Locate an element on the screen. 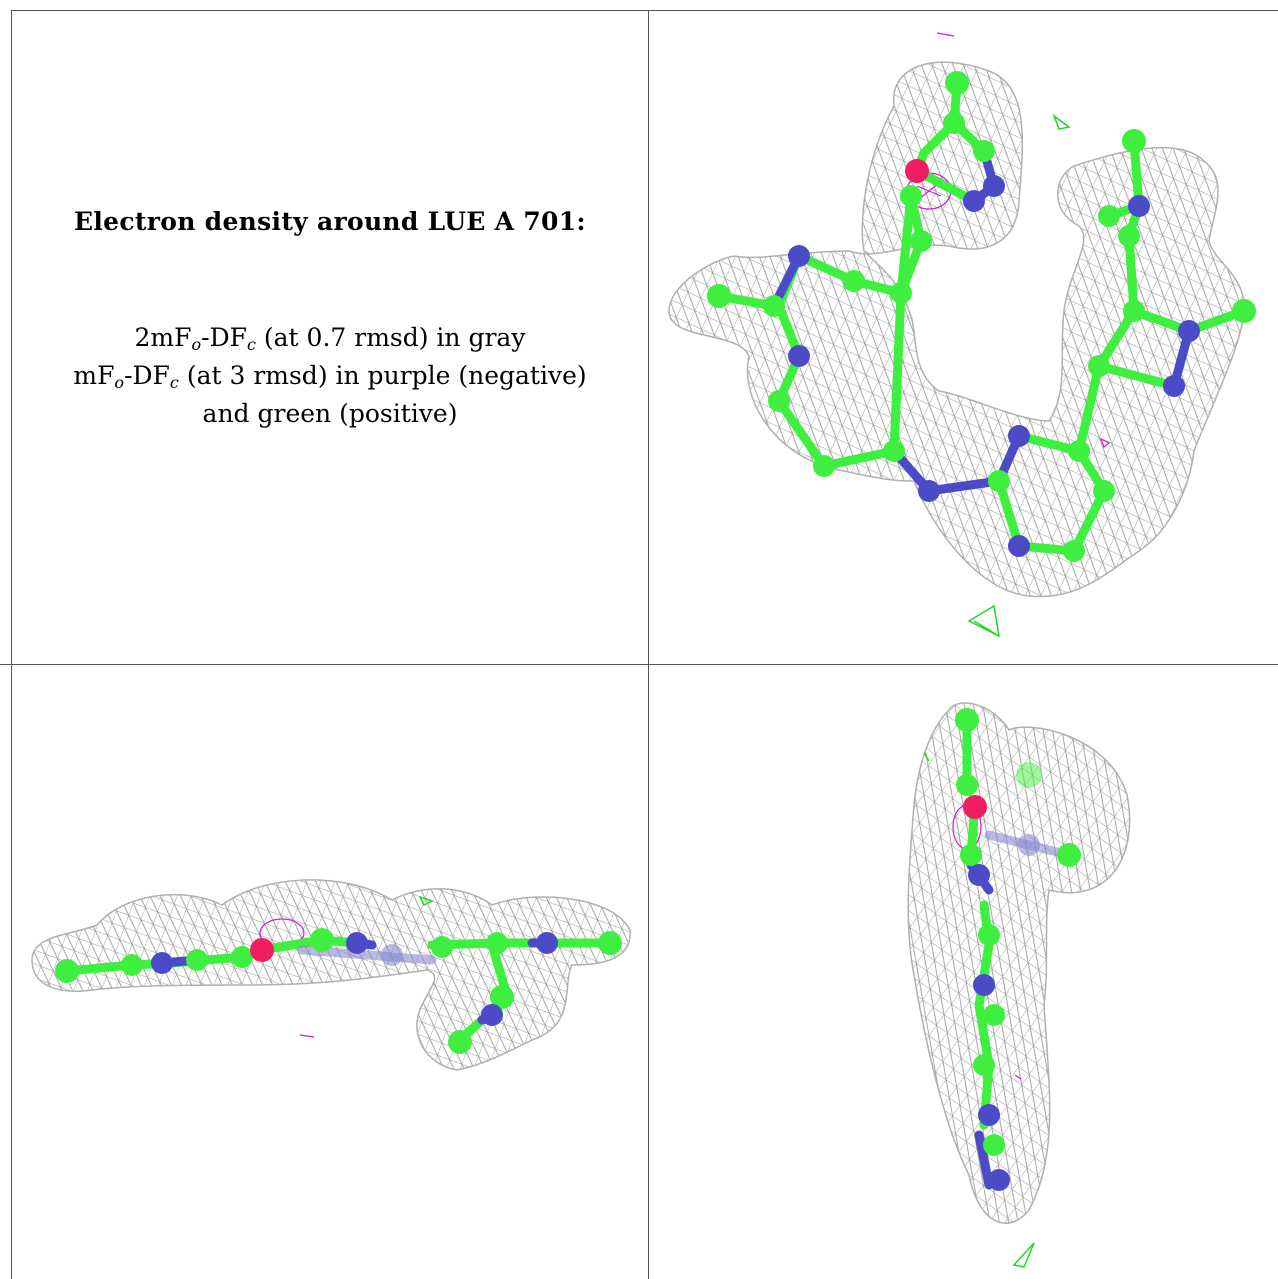 The width and height of the screenshot is (1278, 1279). vertical-divider is located at coordinates (648, 644).